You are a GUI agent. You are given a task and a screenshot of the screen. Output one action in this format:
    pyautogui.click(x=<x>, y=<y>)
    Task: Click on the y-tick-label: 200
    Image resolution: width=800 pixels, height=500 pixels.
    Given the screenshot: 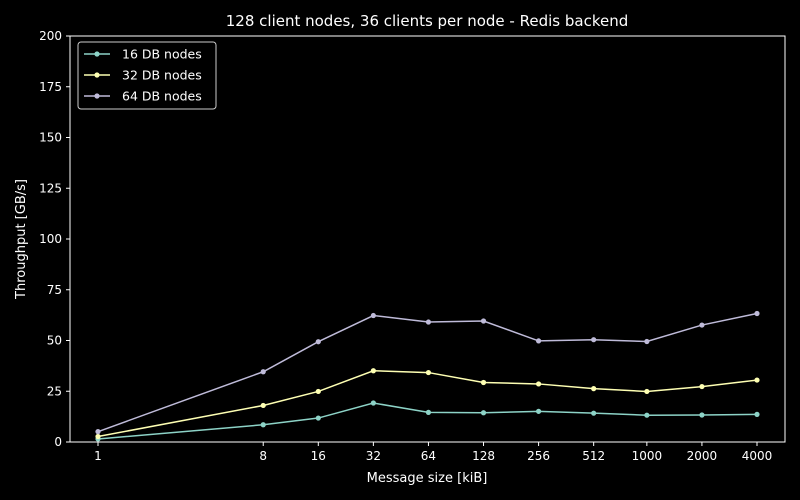 What is the action you would take?
    pyautogui.click(x=50, y=36)
    